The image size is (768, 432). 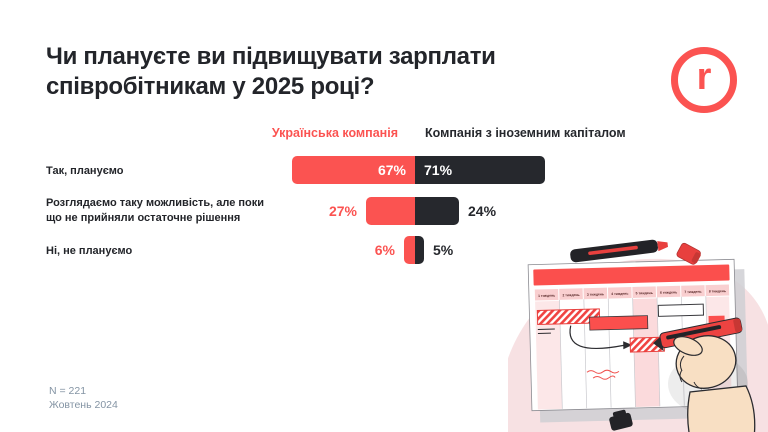 What do you see at coordinates (603, 374) in the screenshot?
I see `red-scribble-notes` at bounding box center [603, 374].